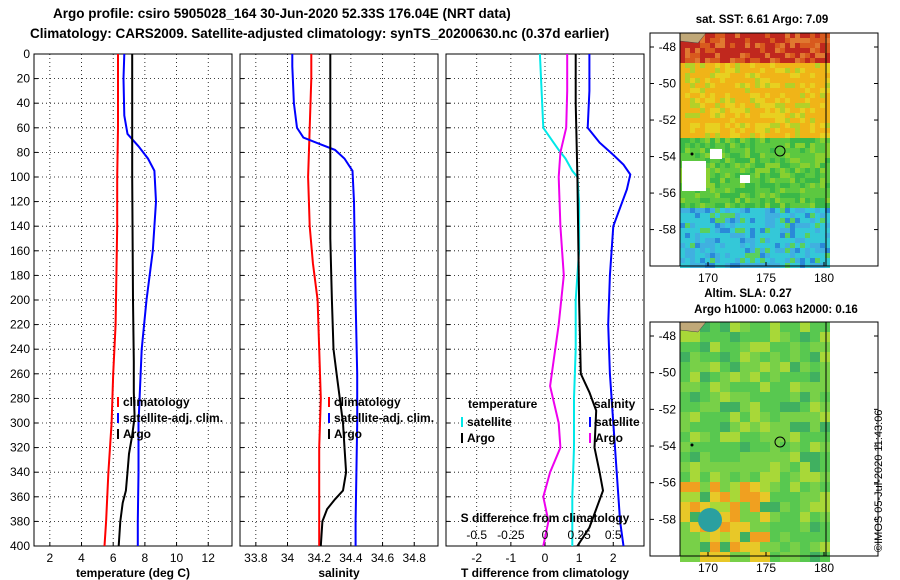 This screenshot has height=580, width=900. I want to click on sla-station-dot, so click(692, 445).